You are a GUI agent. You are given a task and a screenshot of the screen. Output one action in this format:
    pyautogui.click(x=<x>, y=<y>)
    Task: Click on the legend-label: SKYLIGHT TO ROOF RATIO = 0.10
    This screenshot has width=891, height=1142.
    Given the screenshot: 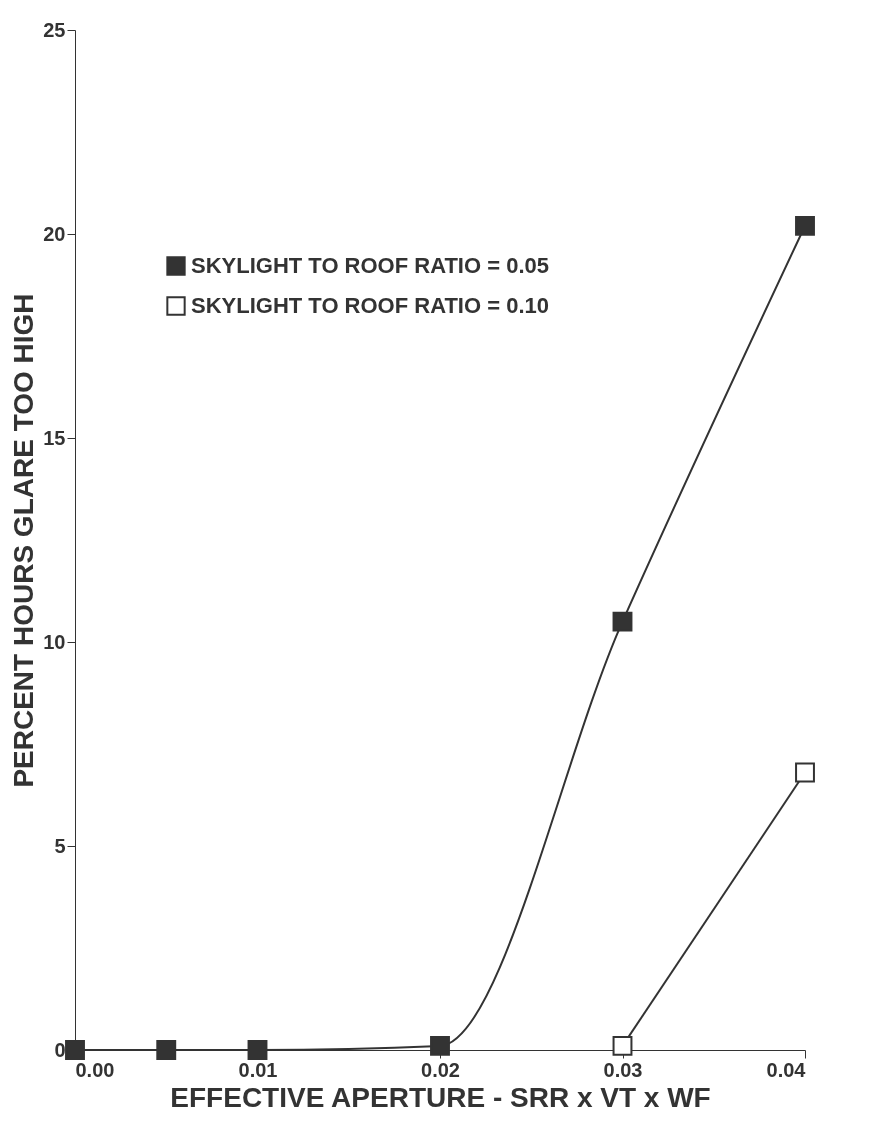 What is the action you would take?
    pyautogui.click(x=370, y=305)
    